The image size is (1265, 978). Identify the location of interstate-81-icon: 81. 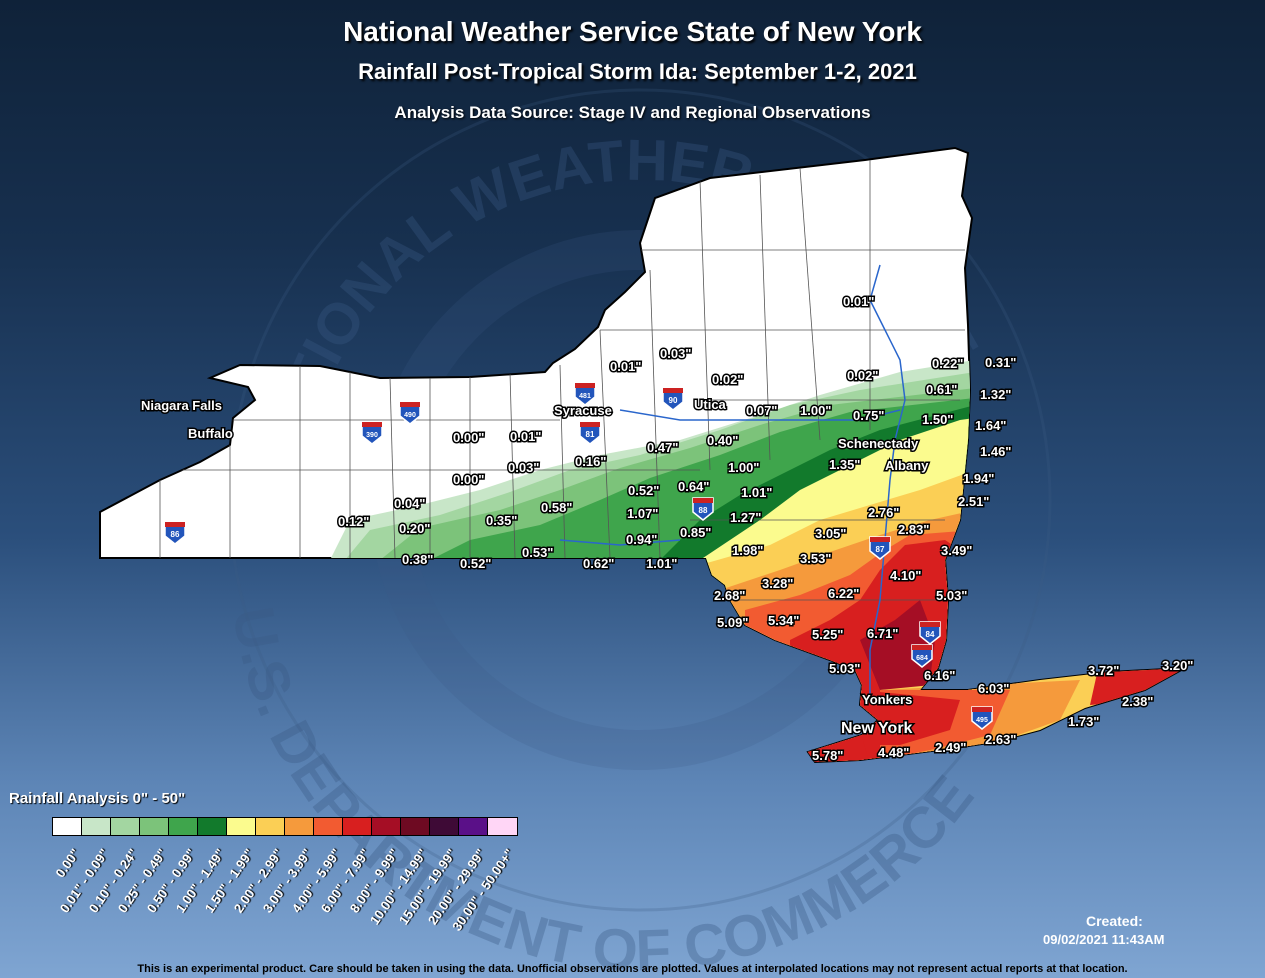
(590, 433).